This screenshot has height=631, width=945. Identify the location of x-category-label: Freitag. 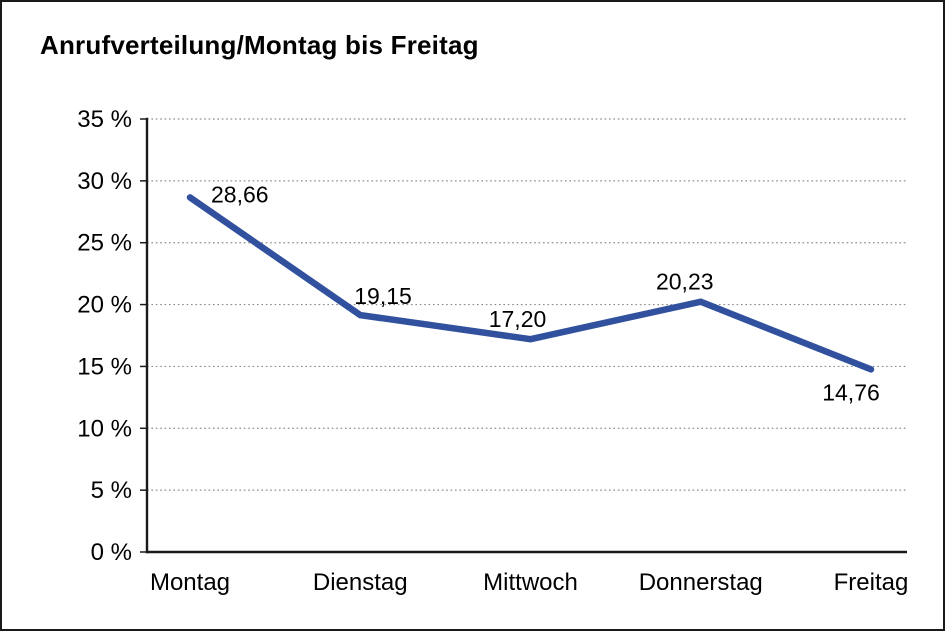
(871, 582).